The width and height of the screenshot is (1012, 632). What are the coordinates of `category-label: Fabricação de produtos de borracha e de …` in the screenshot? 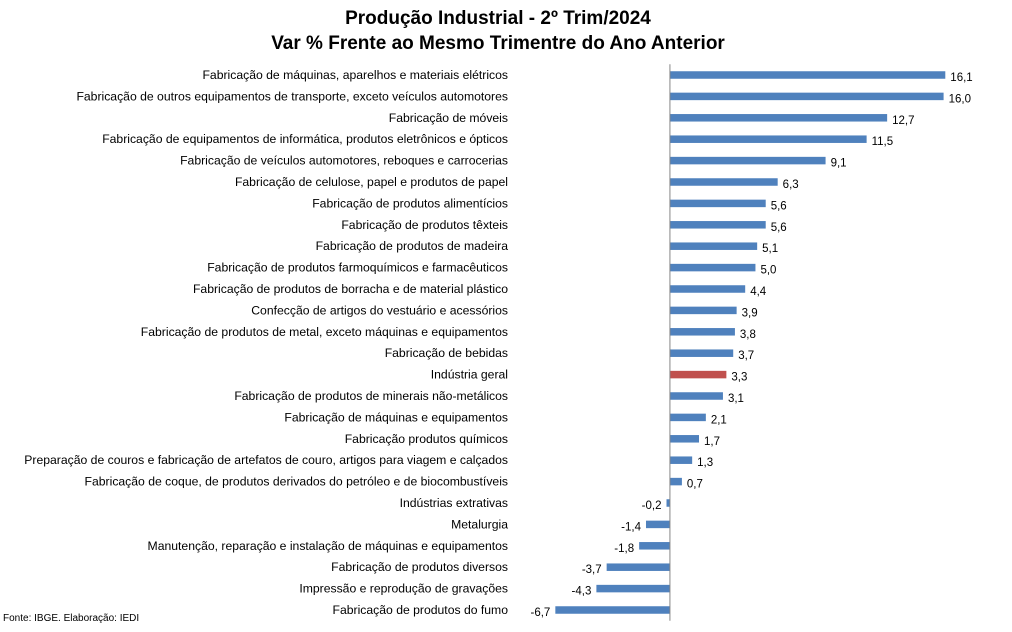 It's located at (350, 289).